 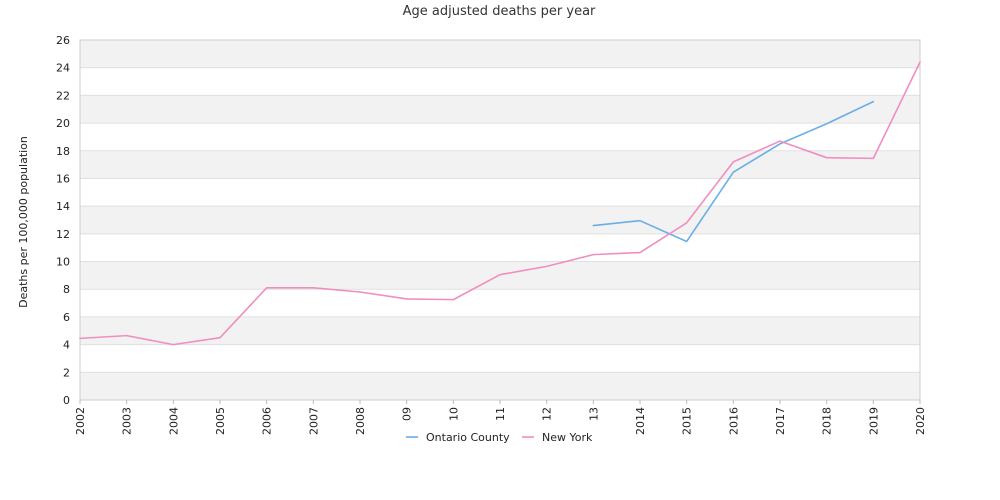 I want to click on x-tick-label: 2019, so click(x=873, y=421).